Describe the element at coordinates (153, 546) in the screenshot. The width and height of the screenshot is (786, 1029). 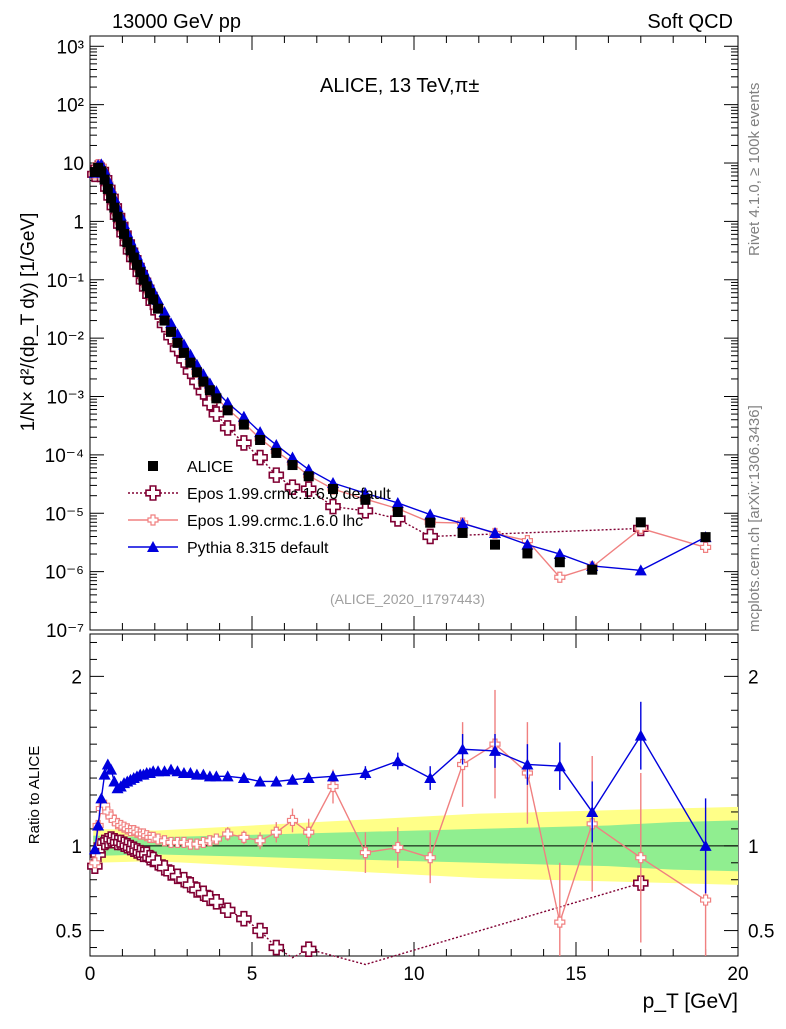
I see `legend-marker-pythia` at that location.